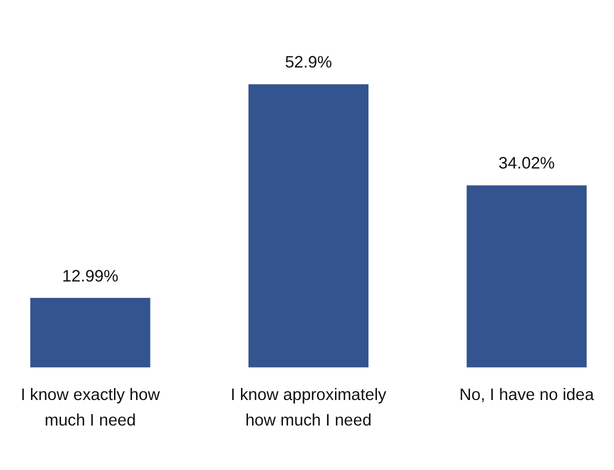  Describe the element at coordinates (527, 163) in the screenshot. I see `data-label: 34.02%` at that location.